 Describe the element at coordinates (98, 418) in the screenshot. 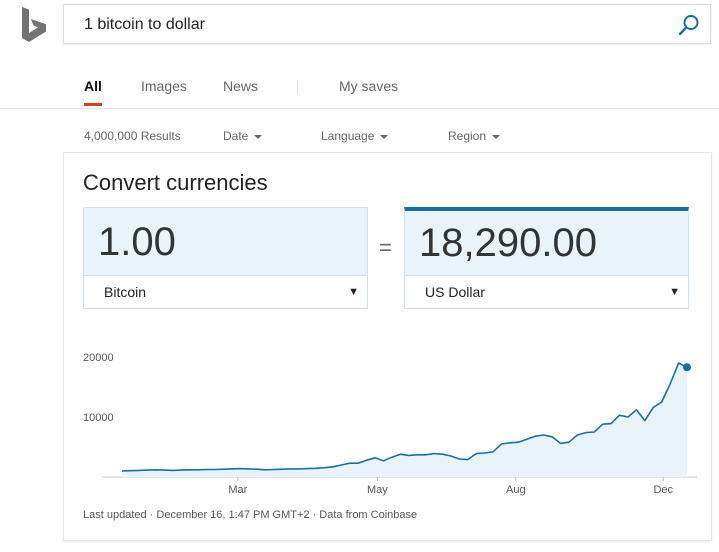

I see `y-tick-label: 10000` at that location.